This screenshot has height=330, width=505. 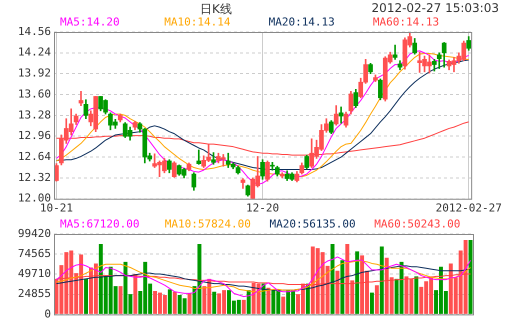 What do you see at coordinates (313, 223) in the screenshot?
I see `text: MA20:56135.00` at bounding box center [313, 223].